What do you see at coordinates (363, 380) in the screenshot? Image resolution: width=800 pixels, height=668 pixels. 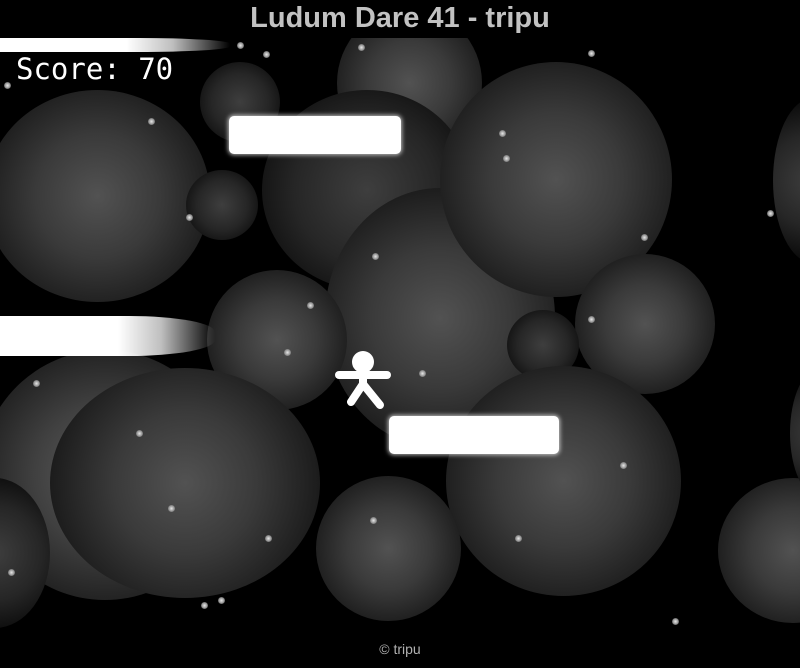 I see `stick-figure-icon` at bounding box center [363, 380].